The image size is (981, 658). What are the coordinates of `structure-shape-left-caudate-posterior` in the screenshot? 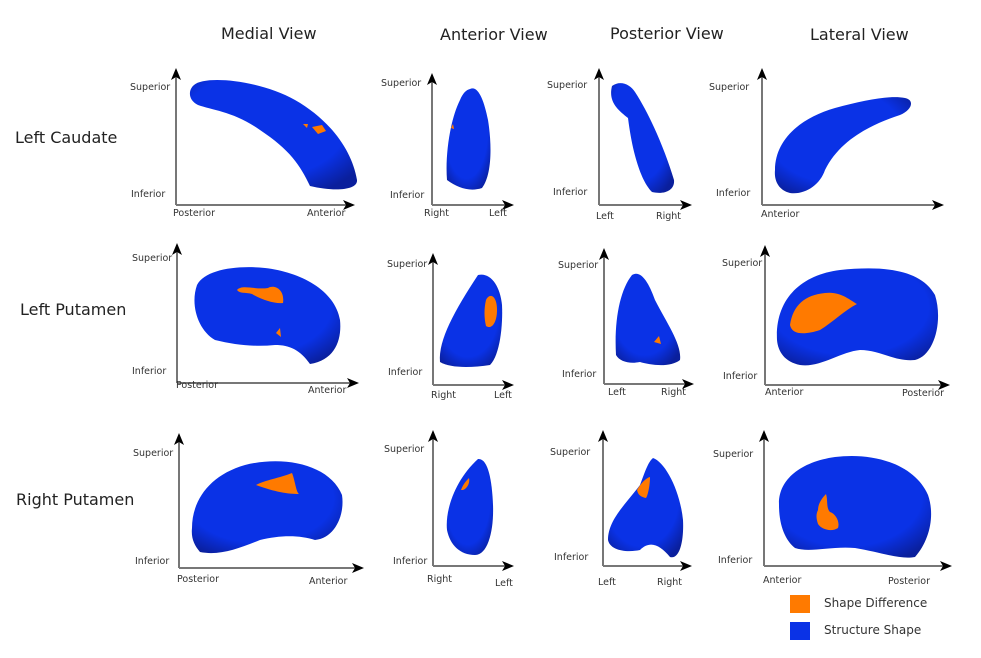 It's located at (643, 138).